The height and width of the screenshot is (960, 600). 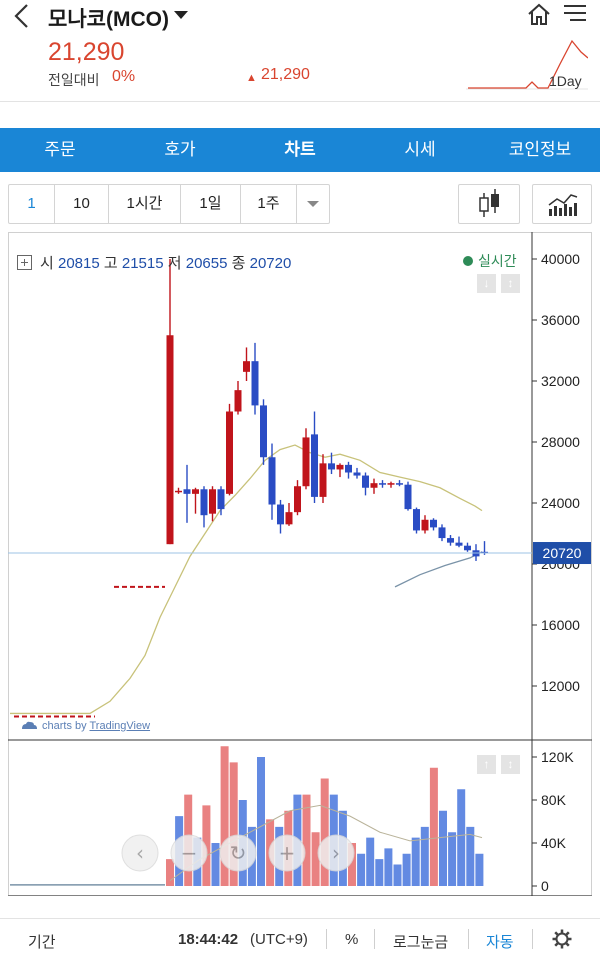 I want to click on sparkline-chart, so click(x=527, y=65).